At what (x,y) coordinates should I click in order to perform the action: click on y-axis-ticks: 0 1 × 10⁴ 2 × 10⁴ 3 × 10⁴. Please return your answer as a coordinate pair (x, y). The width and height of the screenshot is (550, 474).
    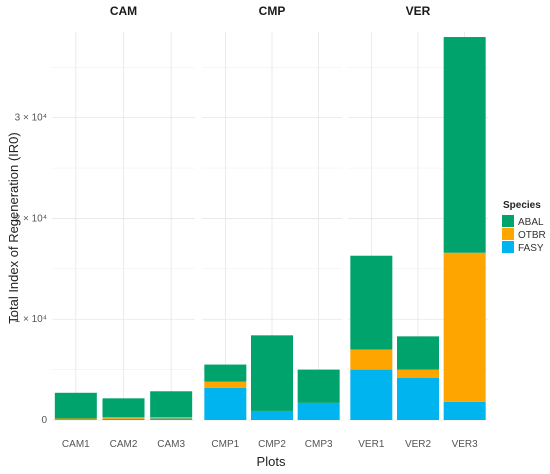
    Looking at the image, I should click on (31, 269).